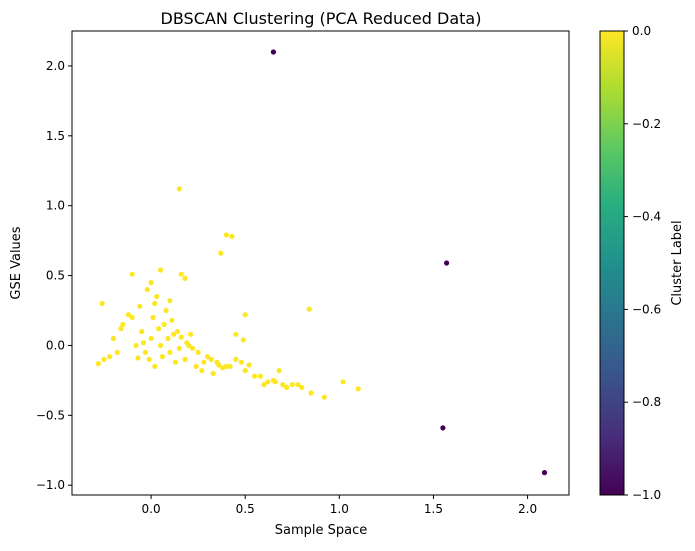 The image size is (695, 551). Describe the element at coordinates (245, 509) in the screenshot. I see `x-tick-label: 0.5` at that location.